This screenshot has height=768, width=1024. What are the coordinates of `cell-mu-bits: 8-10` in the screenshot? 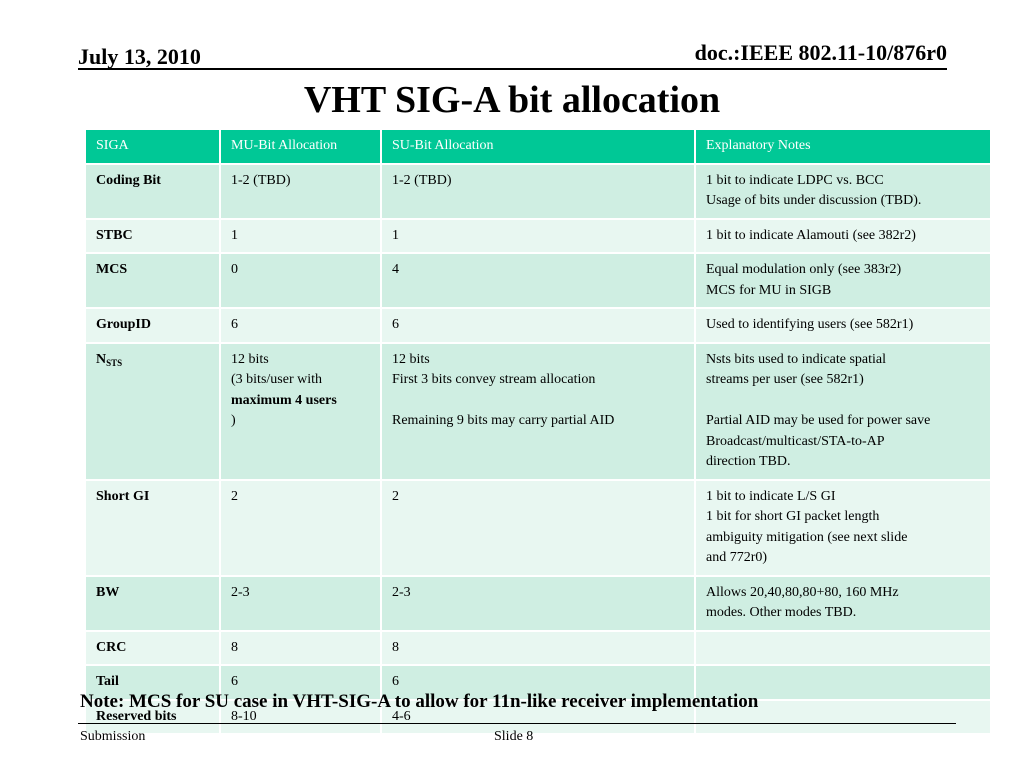 It's located at (300, 716).